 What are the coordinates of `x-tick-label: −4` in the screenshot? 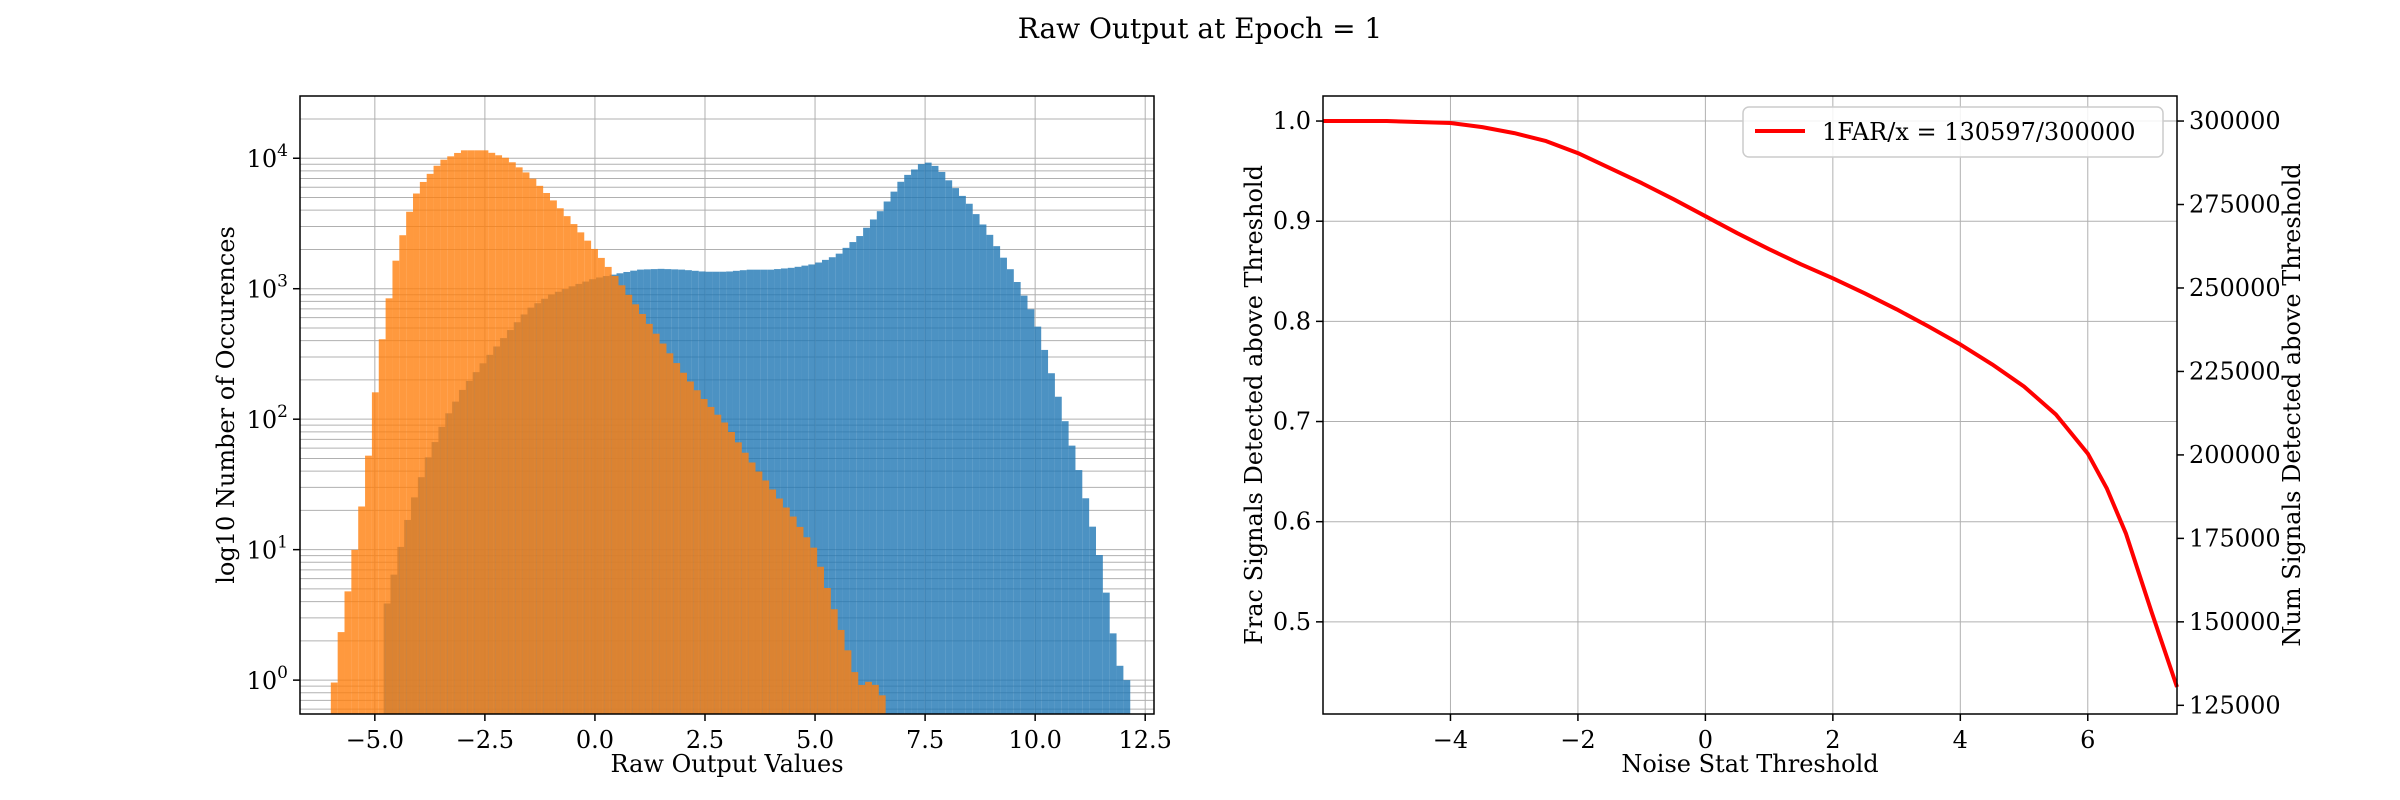 It's located at (1450, 740).